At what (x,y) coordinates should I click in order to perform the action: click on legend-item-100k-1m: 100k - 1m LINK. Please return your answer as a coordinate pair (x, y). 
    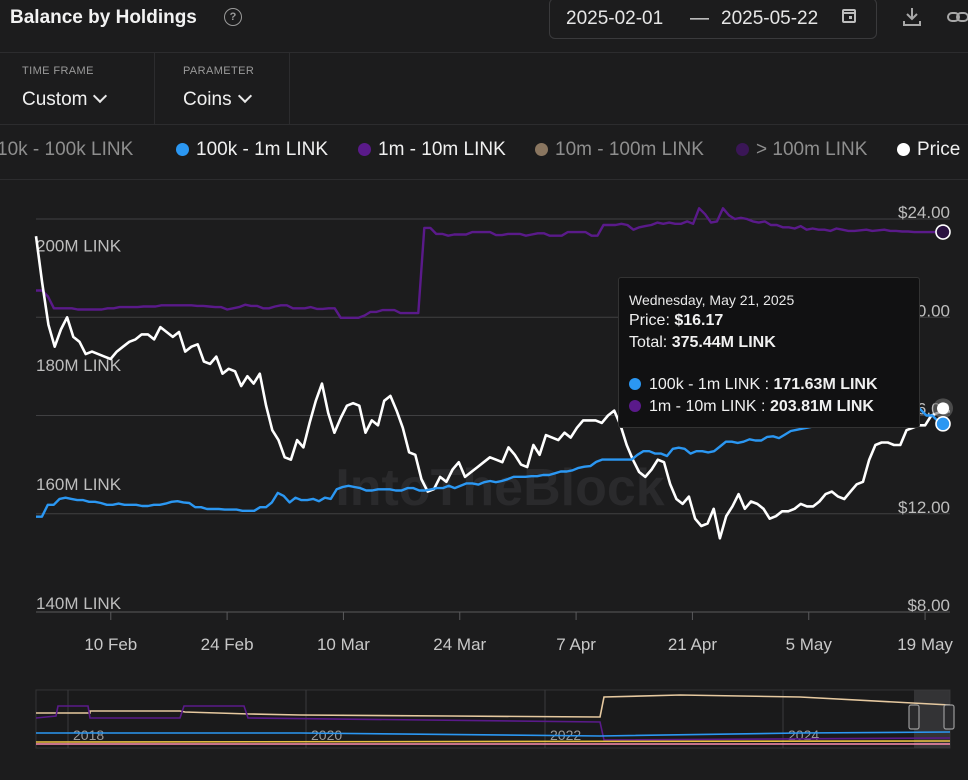
    Looking at the image, I should click on (252, 150).